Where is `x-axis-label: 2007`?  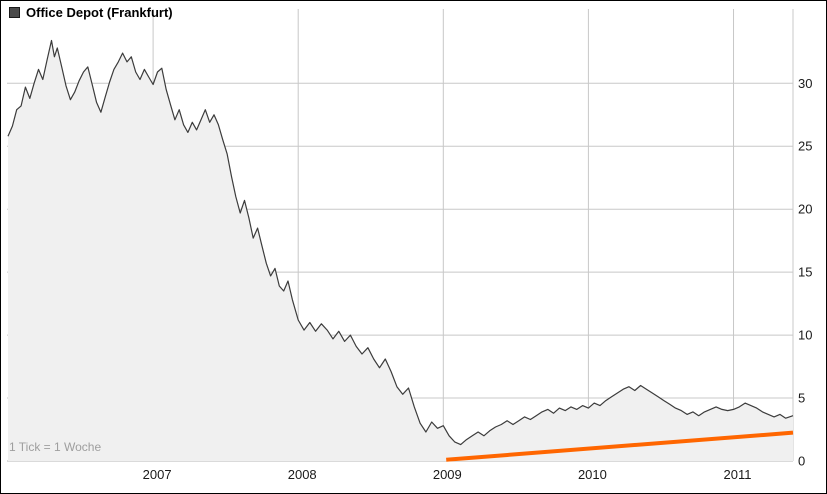 x-axis-label: 2007 is located at coordinates (157, 474).